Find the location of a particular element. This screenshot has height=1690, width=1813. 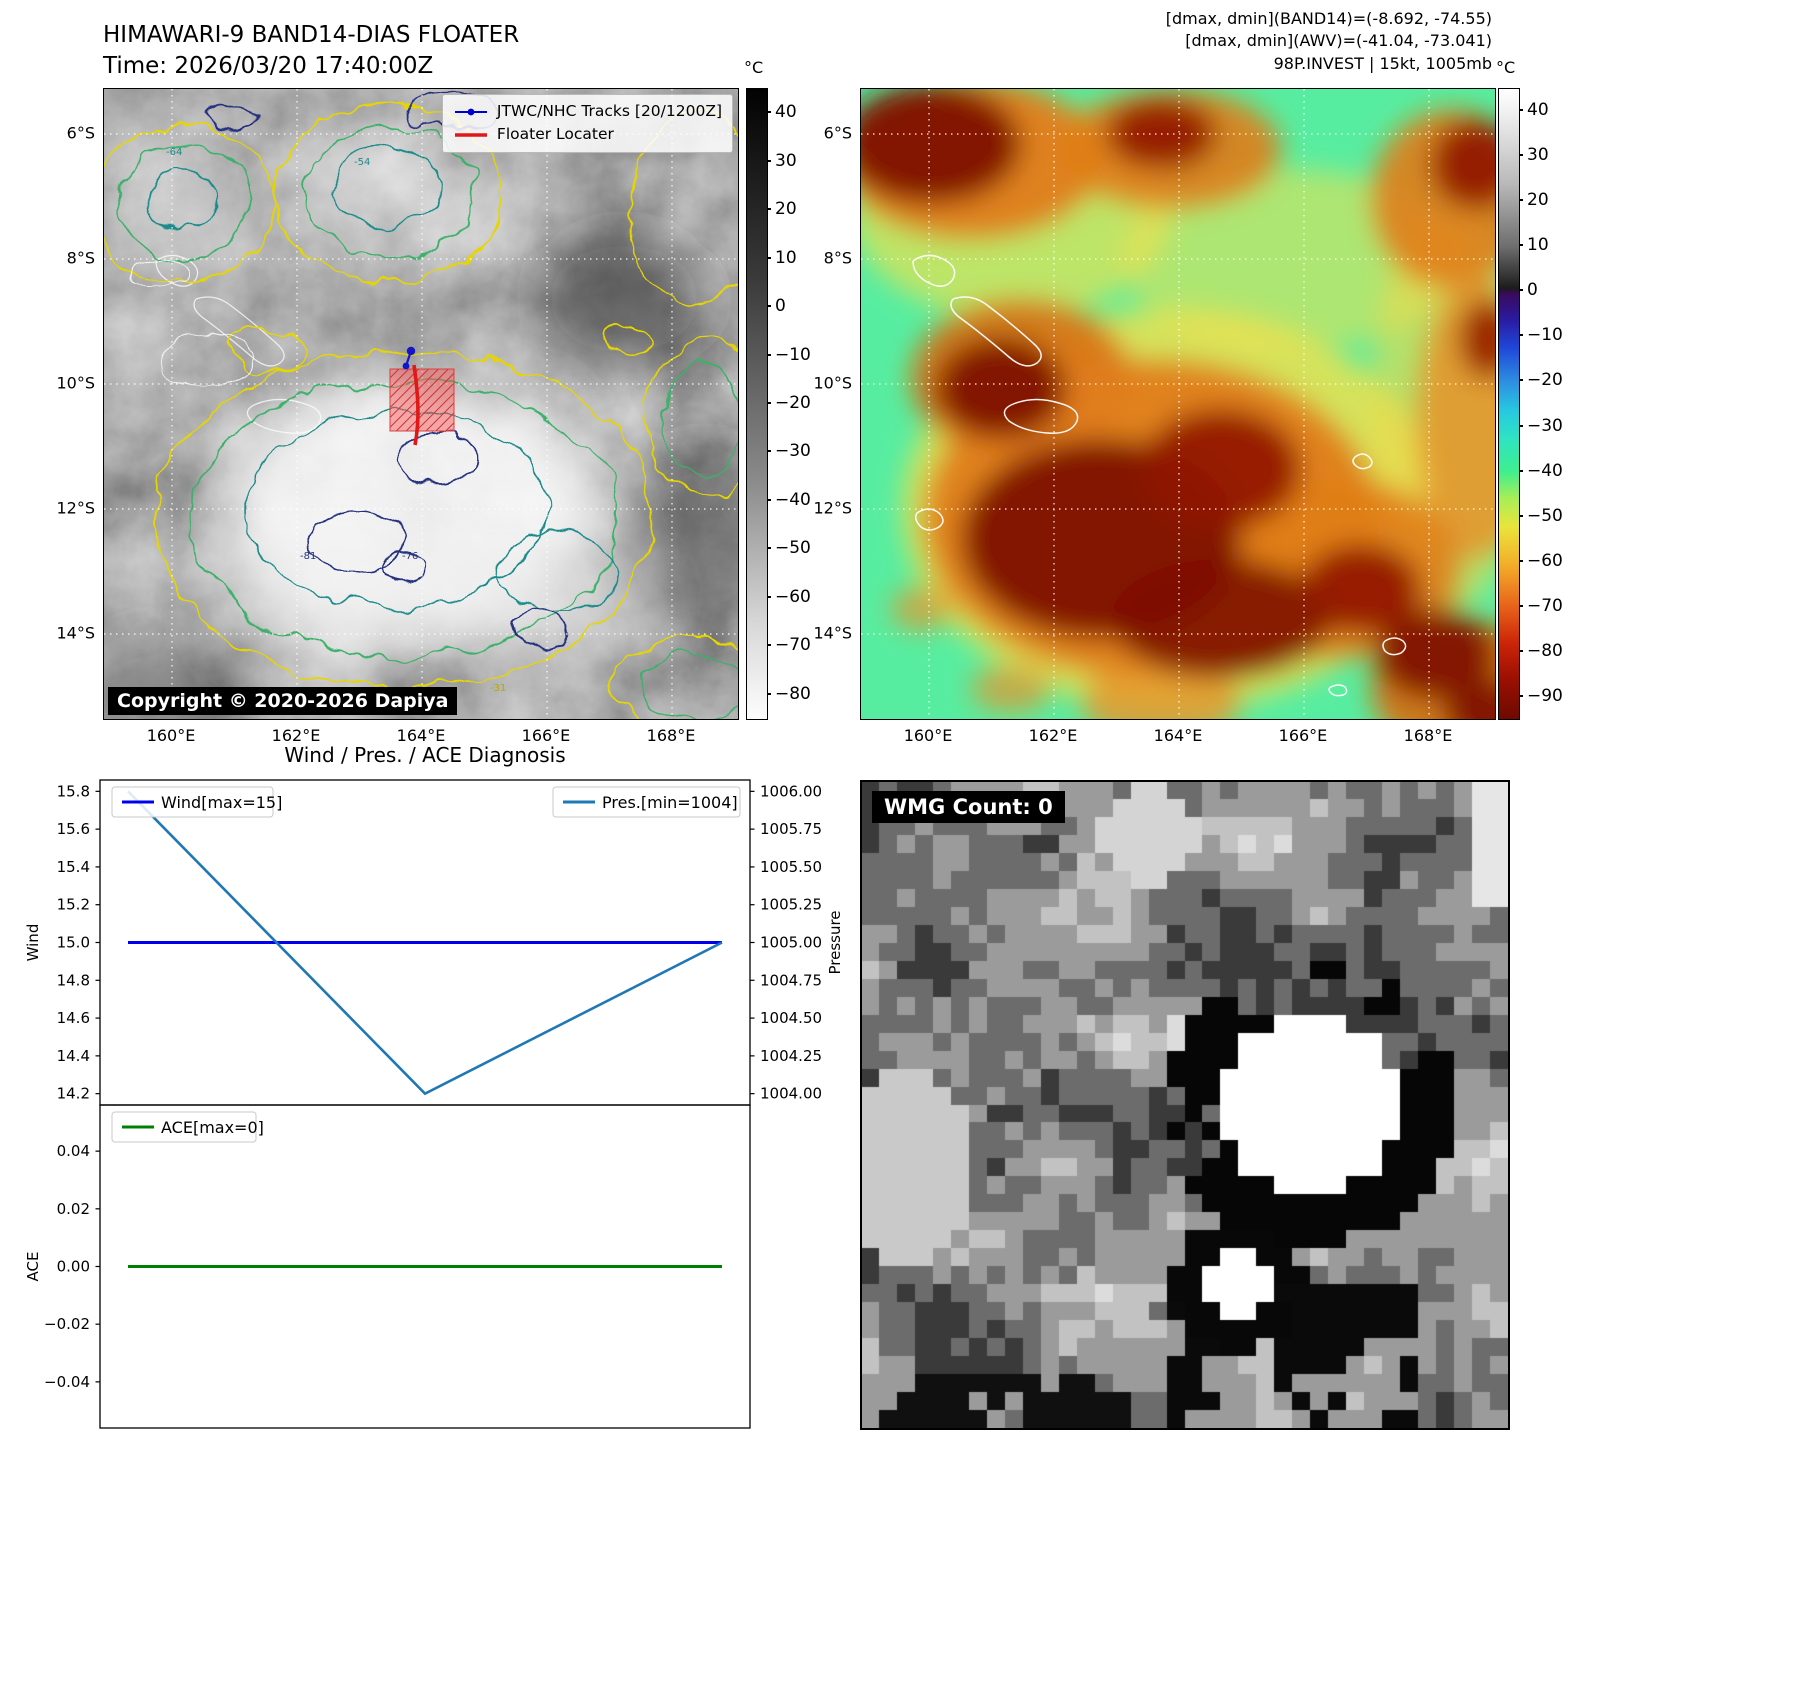

band14-map-image: -31 -54 -64 -76 -81 is located at coordinates (421, 404).